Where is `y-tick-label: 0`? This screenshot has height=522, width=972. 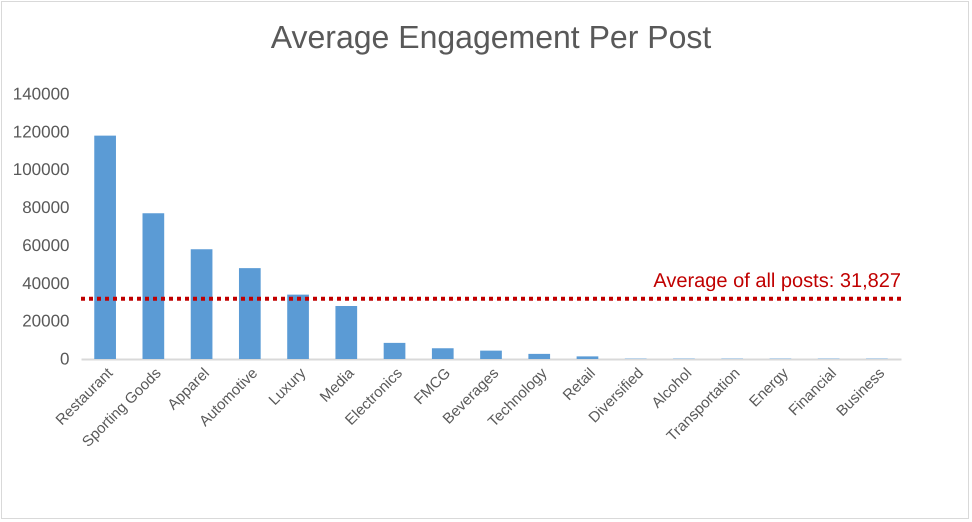 y-tick-label: 0 is located at coordinates (65, 359).